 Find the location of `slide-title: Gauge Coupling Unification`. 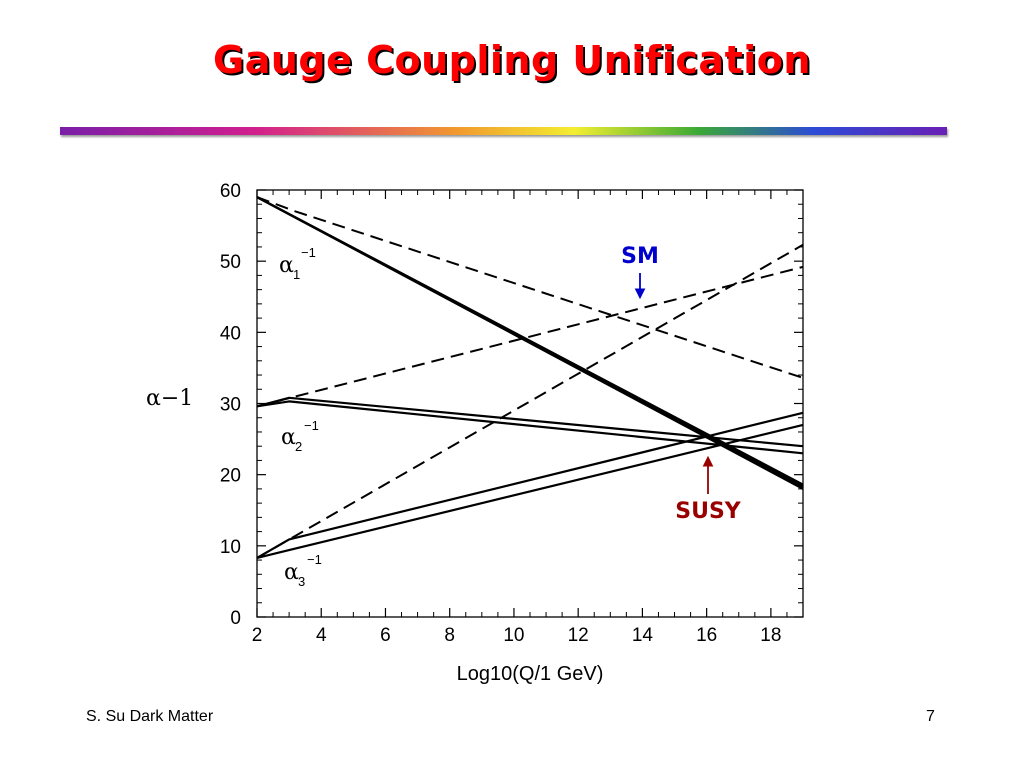

slide-title: Gauge Coupling Unification is located at coordinates (512, 60).